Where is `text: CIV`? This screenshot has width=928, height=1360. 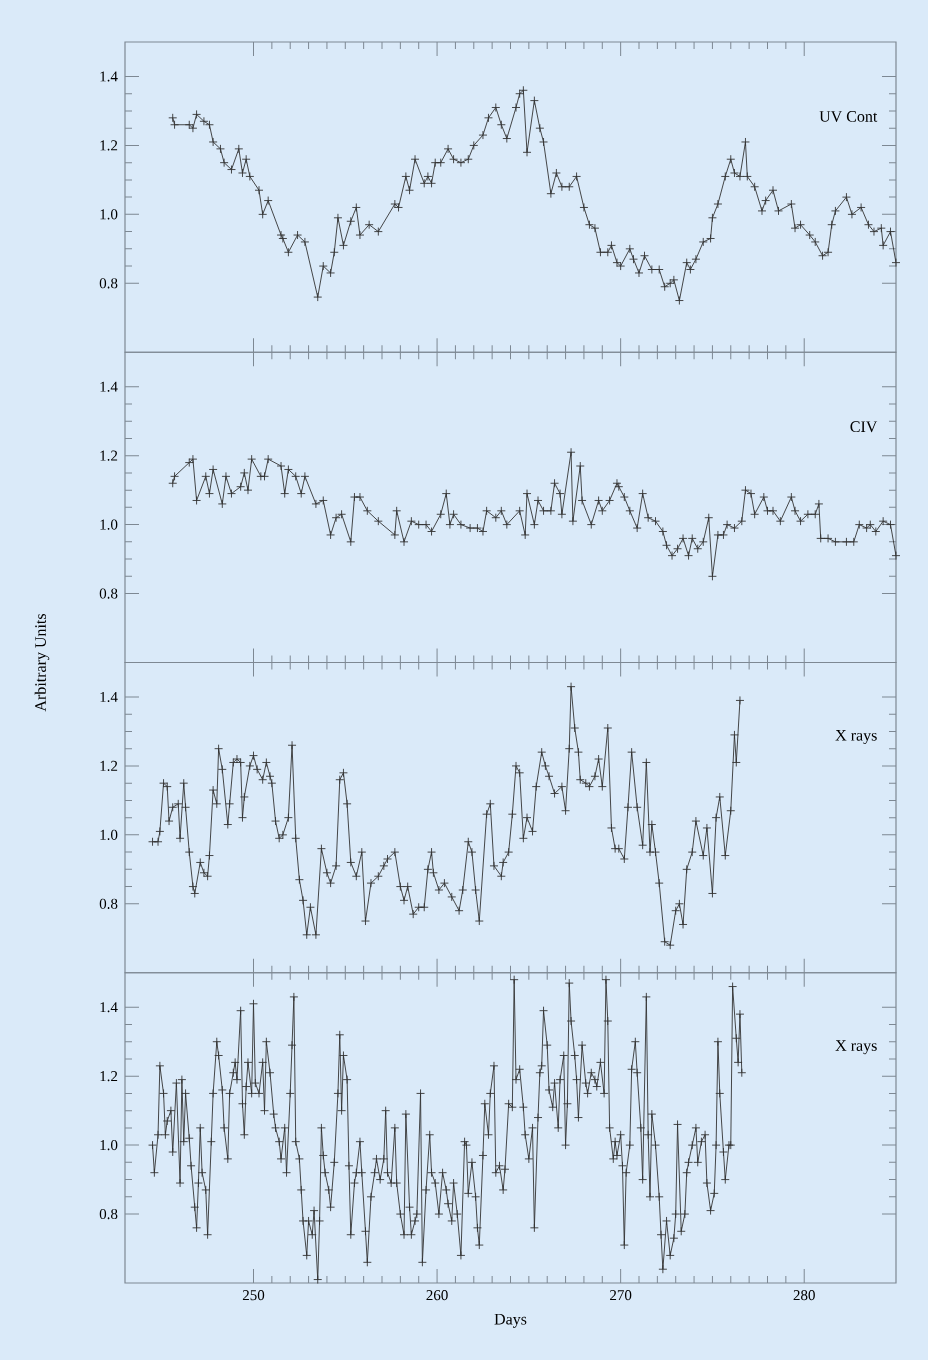 text: CIV is located at coordinates (864, 427).